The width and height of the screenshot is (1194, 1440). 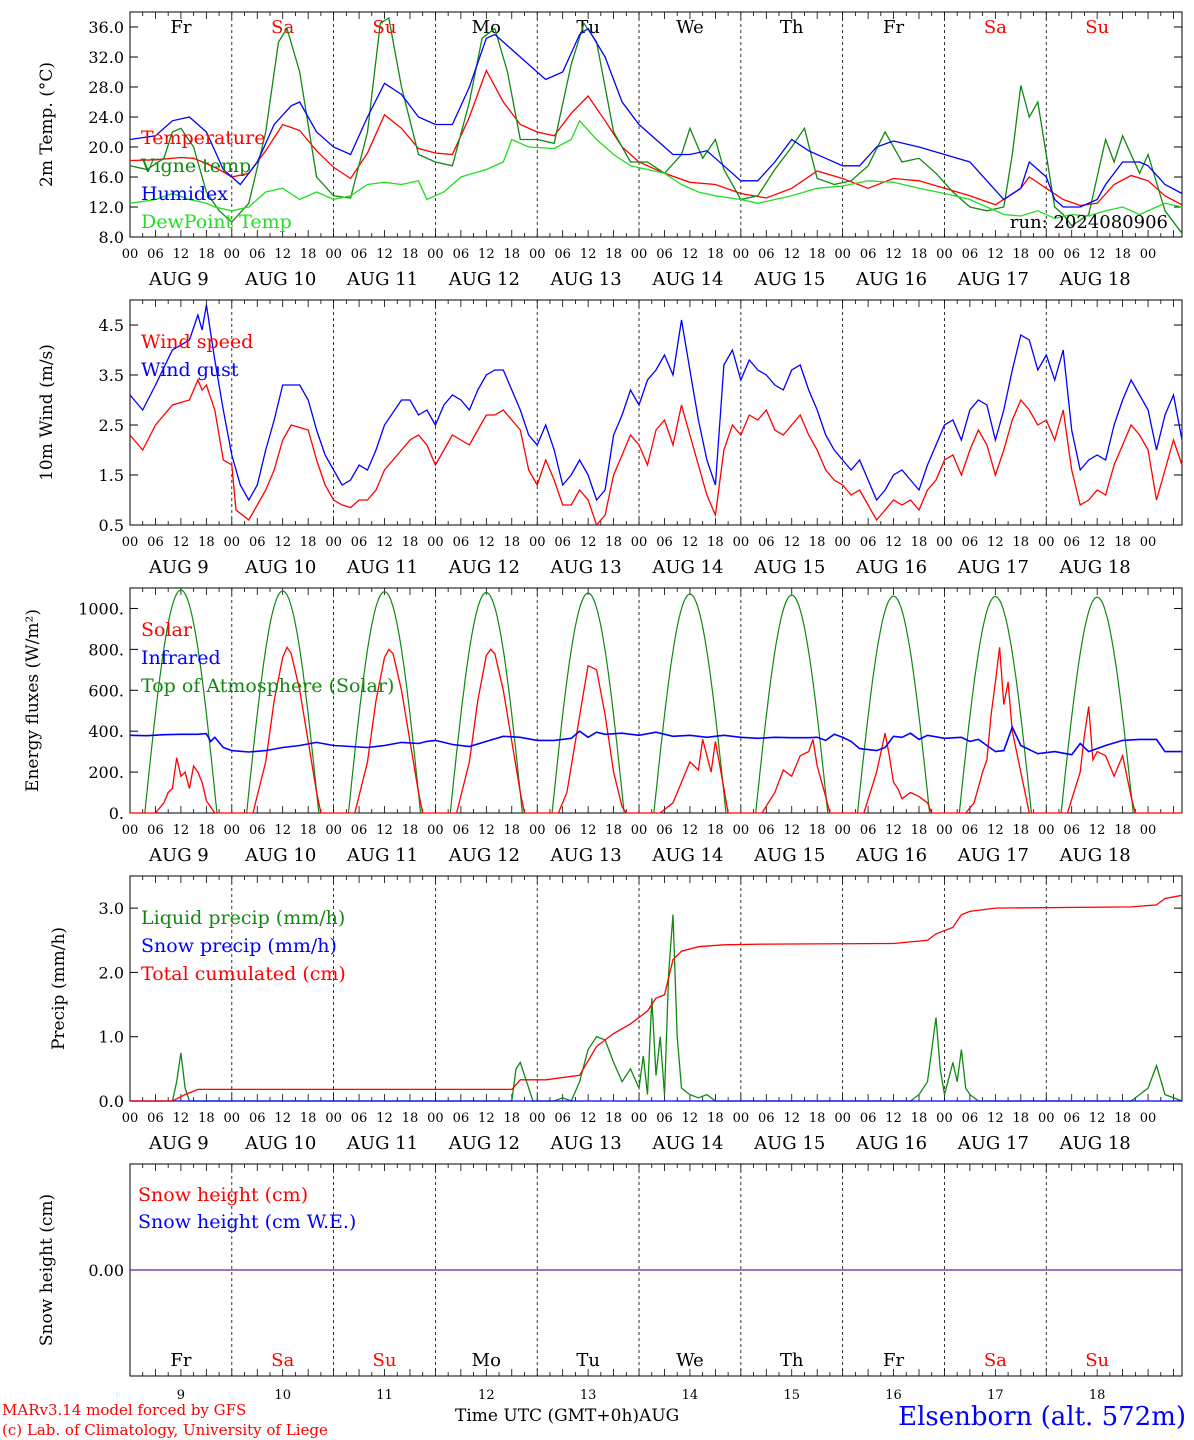 I want to click on y-axis-label: 10m Wind (m/s), so click(x=47, y=412).